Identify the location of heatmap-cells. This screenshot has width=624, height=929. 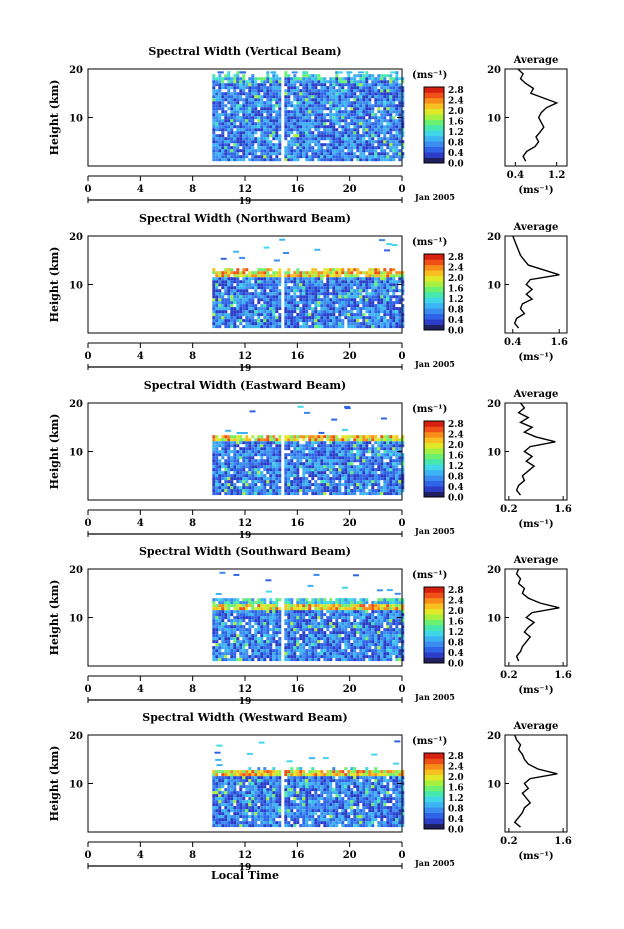
(308, 283).